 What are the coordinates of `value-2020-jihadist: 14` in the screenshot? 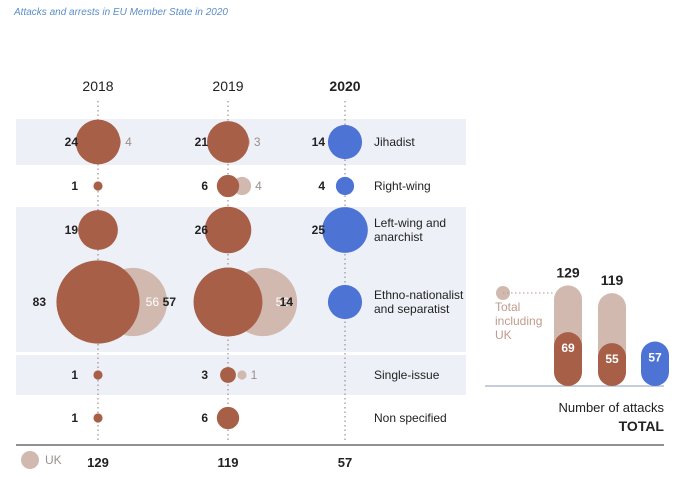 It's located at (319, 142).